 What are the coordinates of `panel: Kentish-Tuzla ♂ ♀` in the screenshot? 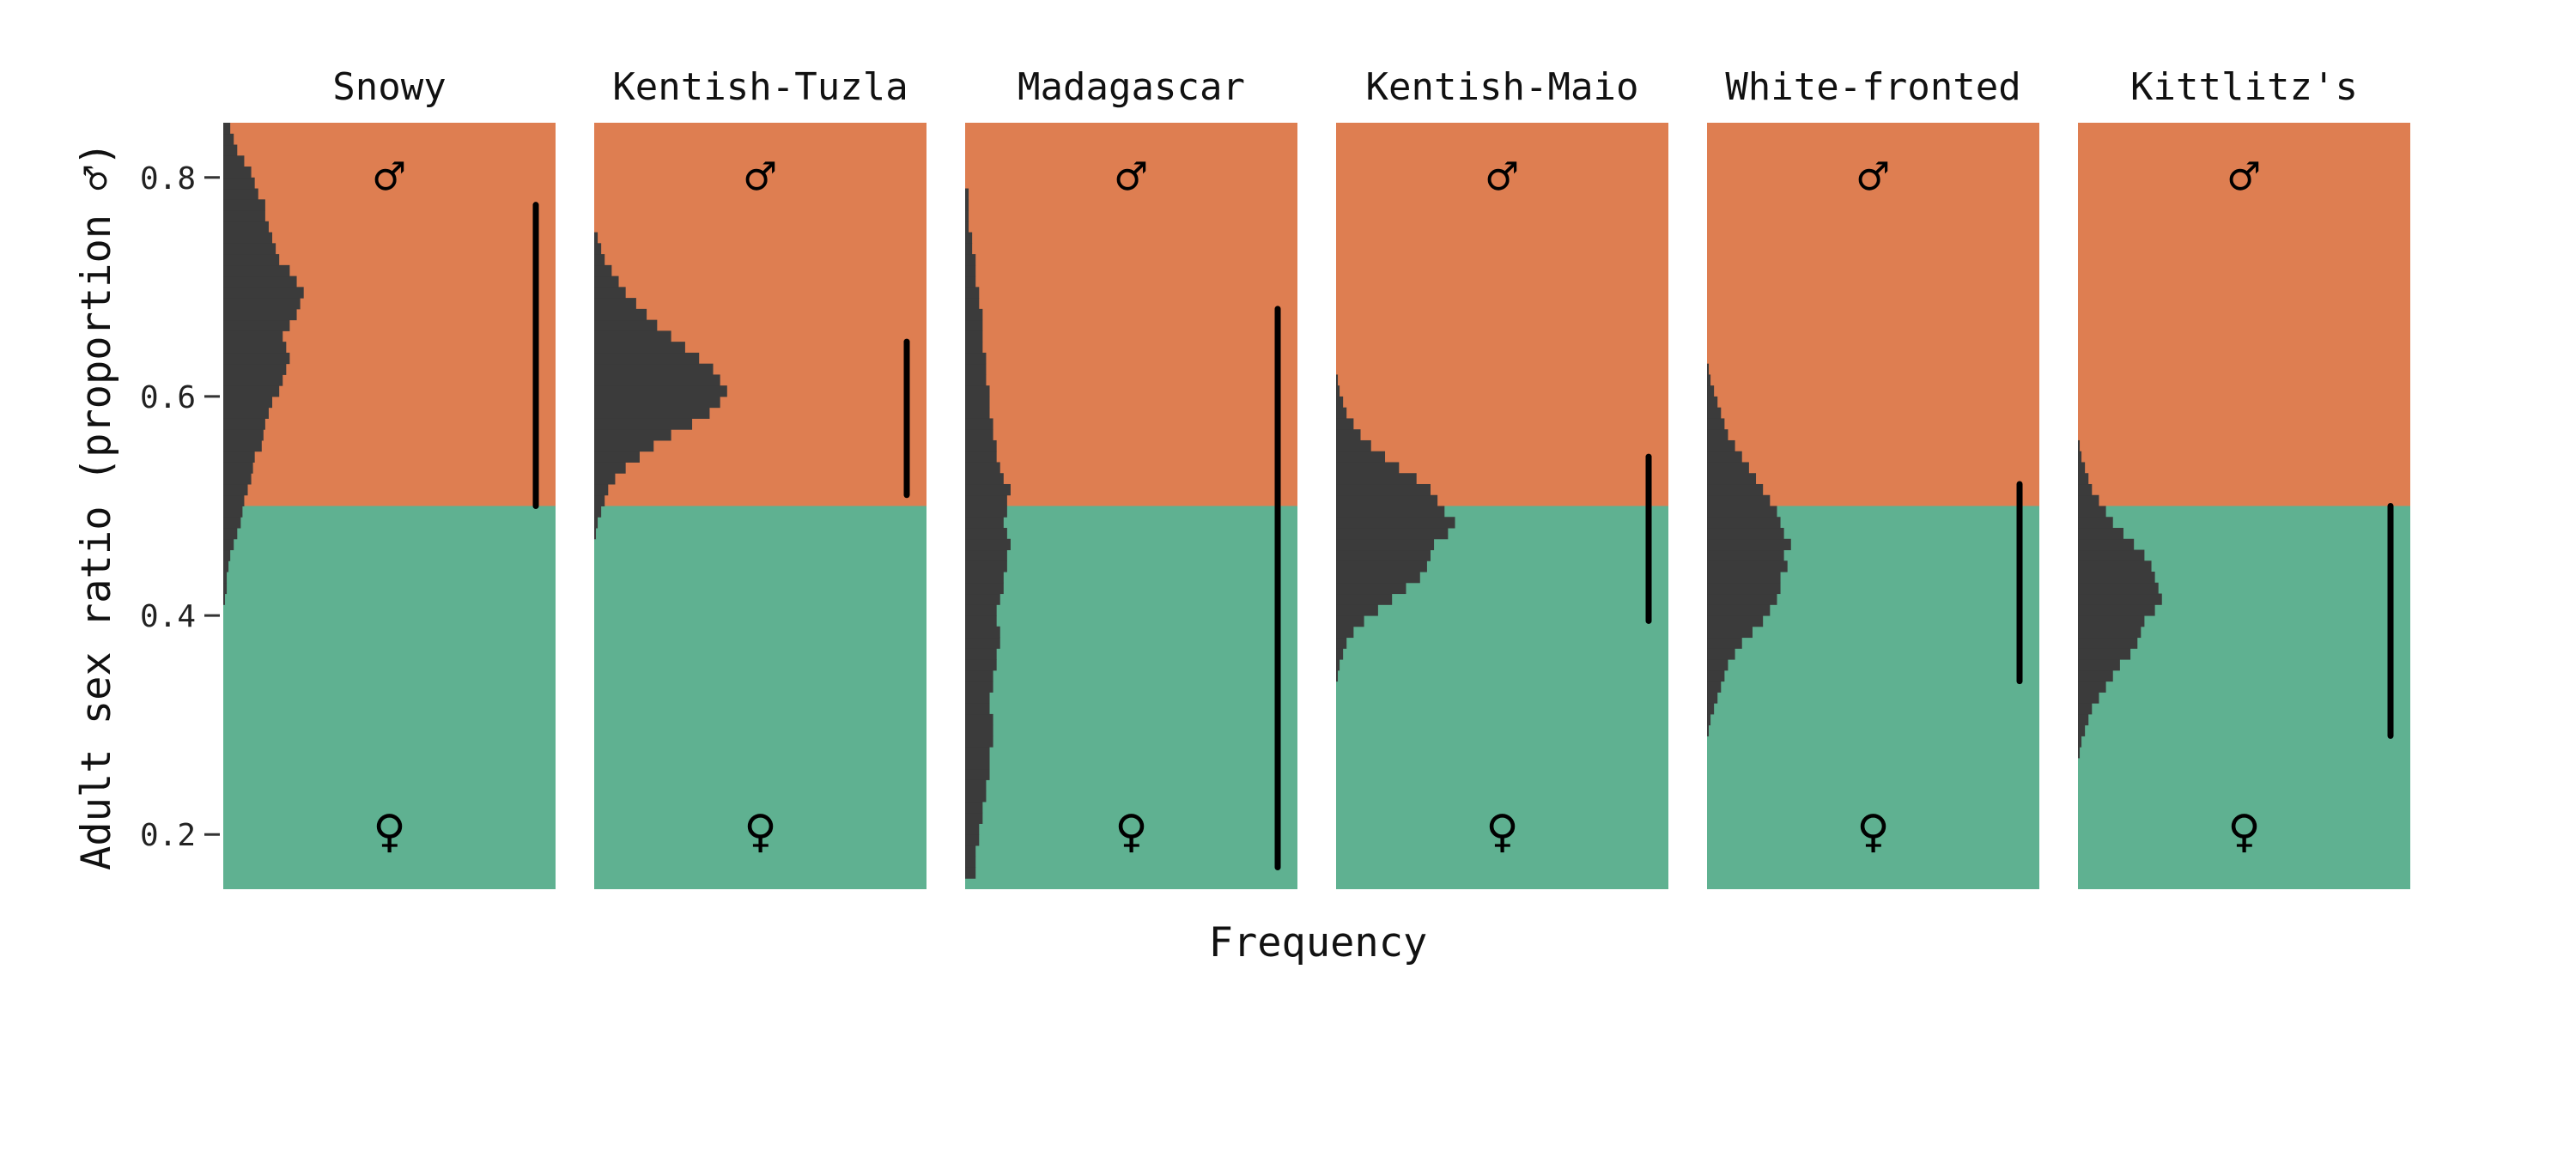 It's located at (760, 477).